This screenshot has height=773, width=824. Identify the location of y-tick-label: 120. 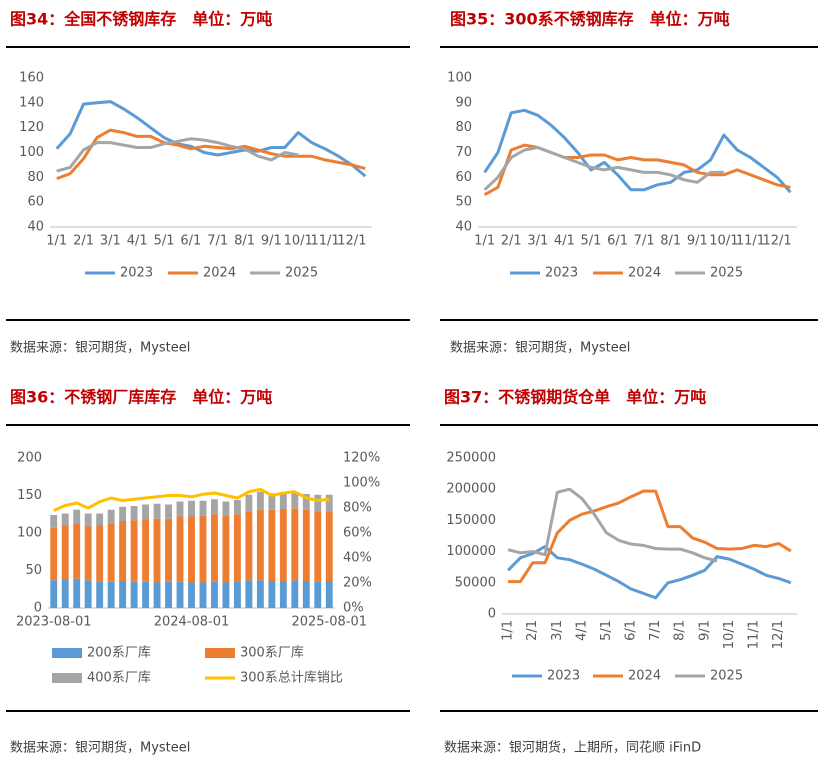
(31, 127).